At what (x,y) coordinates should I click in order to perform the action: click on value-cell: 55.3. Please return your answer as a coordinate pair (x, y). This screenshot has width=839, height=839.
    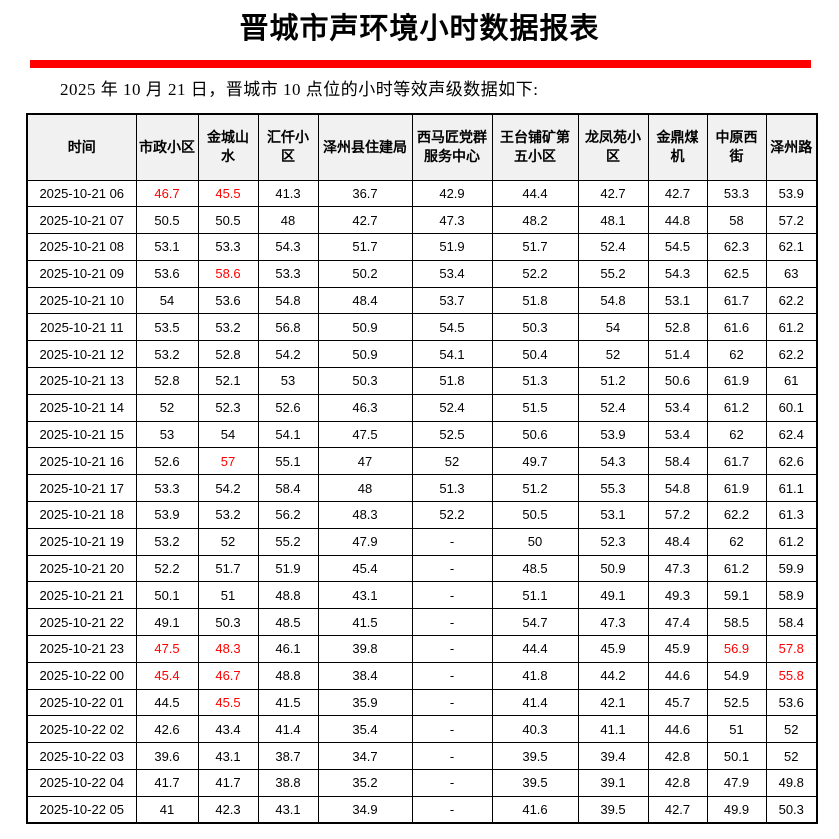
    Looking at the image, I should click on (613, 488).